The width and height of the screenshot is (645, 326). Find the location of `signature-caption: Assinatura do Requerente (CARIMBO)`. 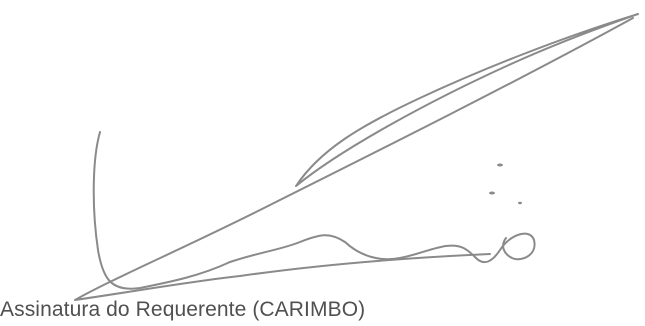

signature-caption: Assinatura do Requerente (CARIMBO) is located at coordinates (183, 309).